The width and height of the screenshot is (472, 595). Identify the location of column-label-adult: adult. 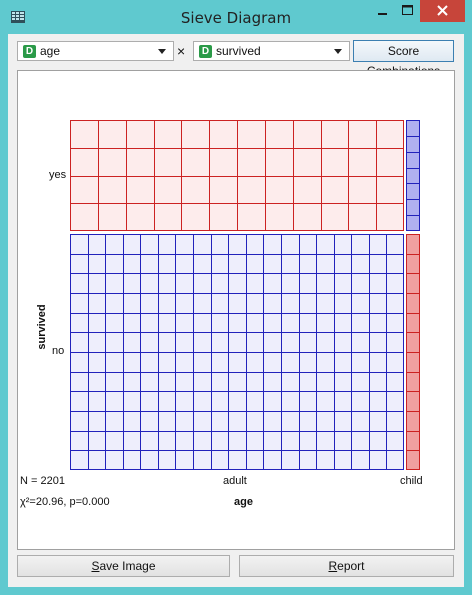
(235, 481).